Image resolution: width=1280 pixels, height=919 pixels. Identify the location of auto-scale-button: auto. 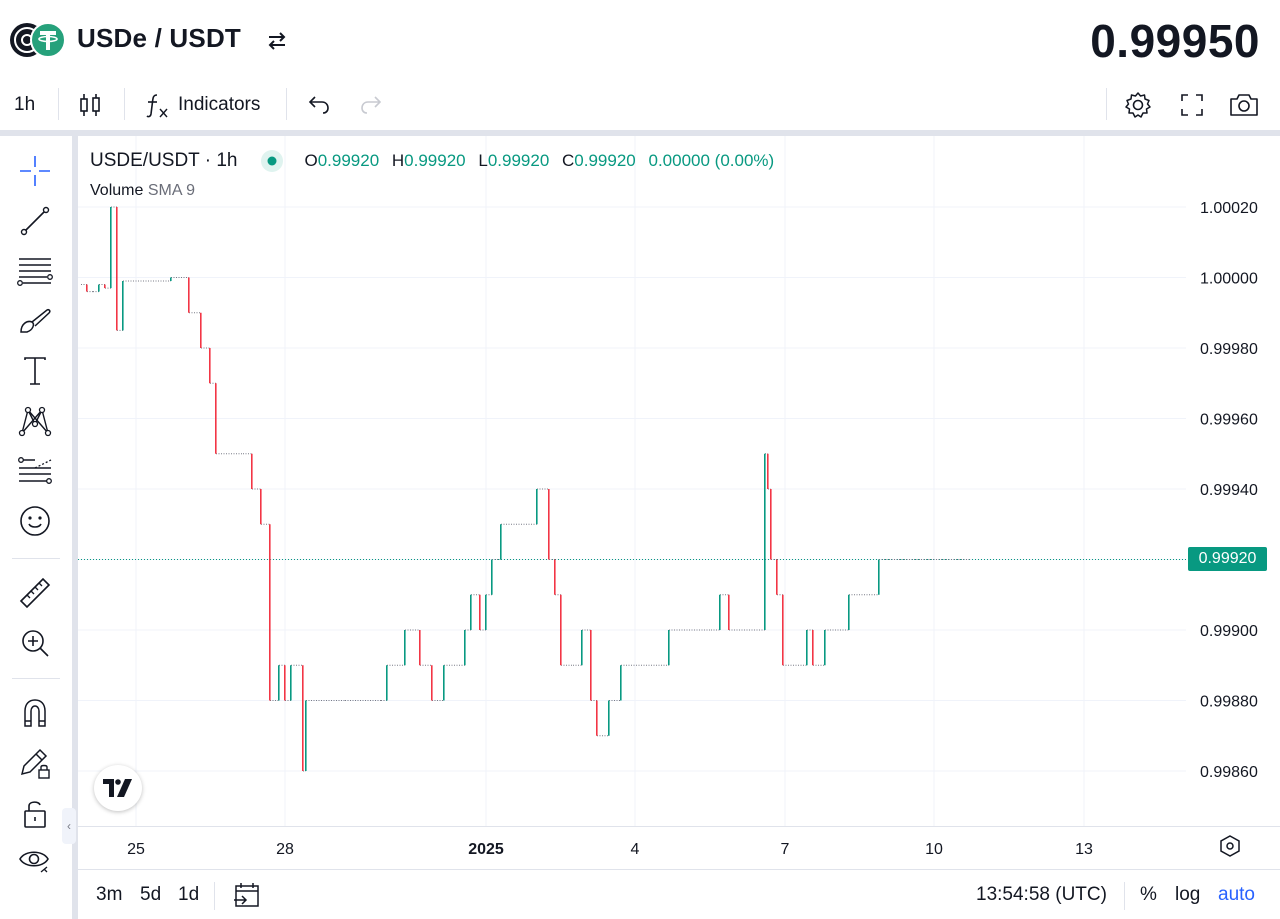
(1236, 894).